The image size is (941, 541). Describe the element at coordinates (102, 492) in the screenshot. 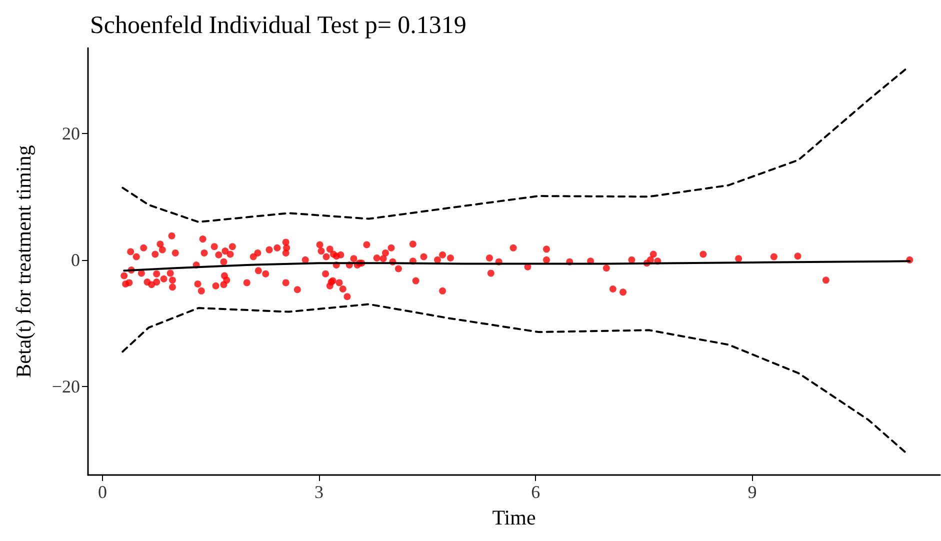

I see `x-tick-label: 0` at that location.